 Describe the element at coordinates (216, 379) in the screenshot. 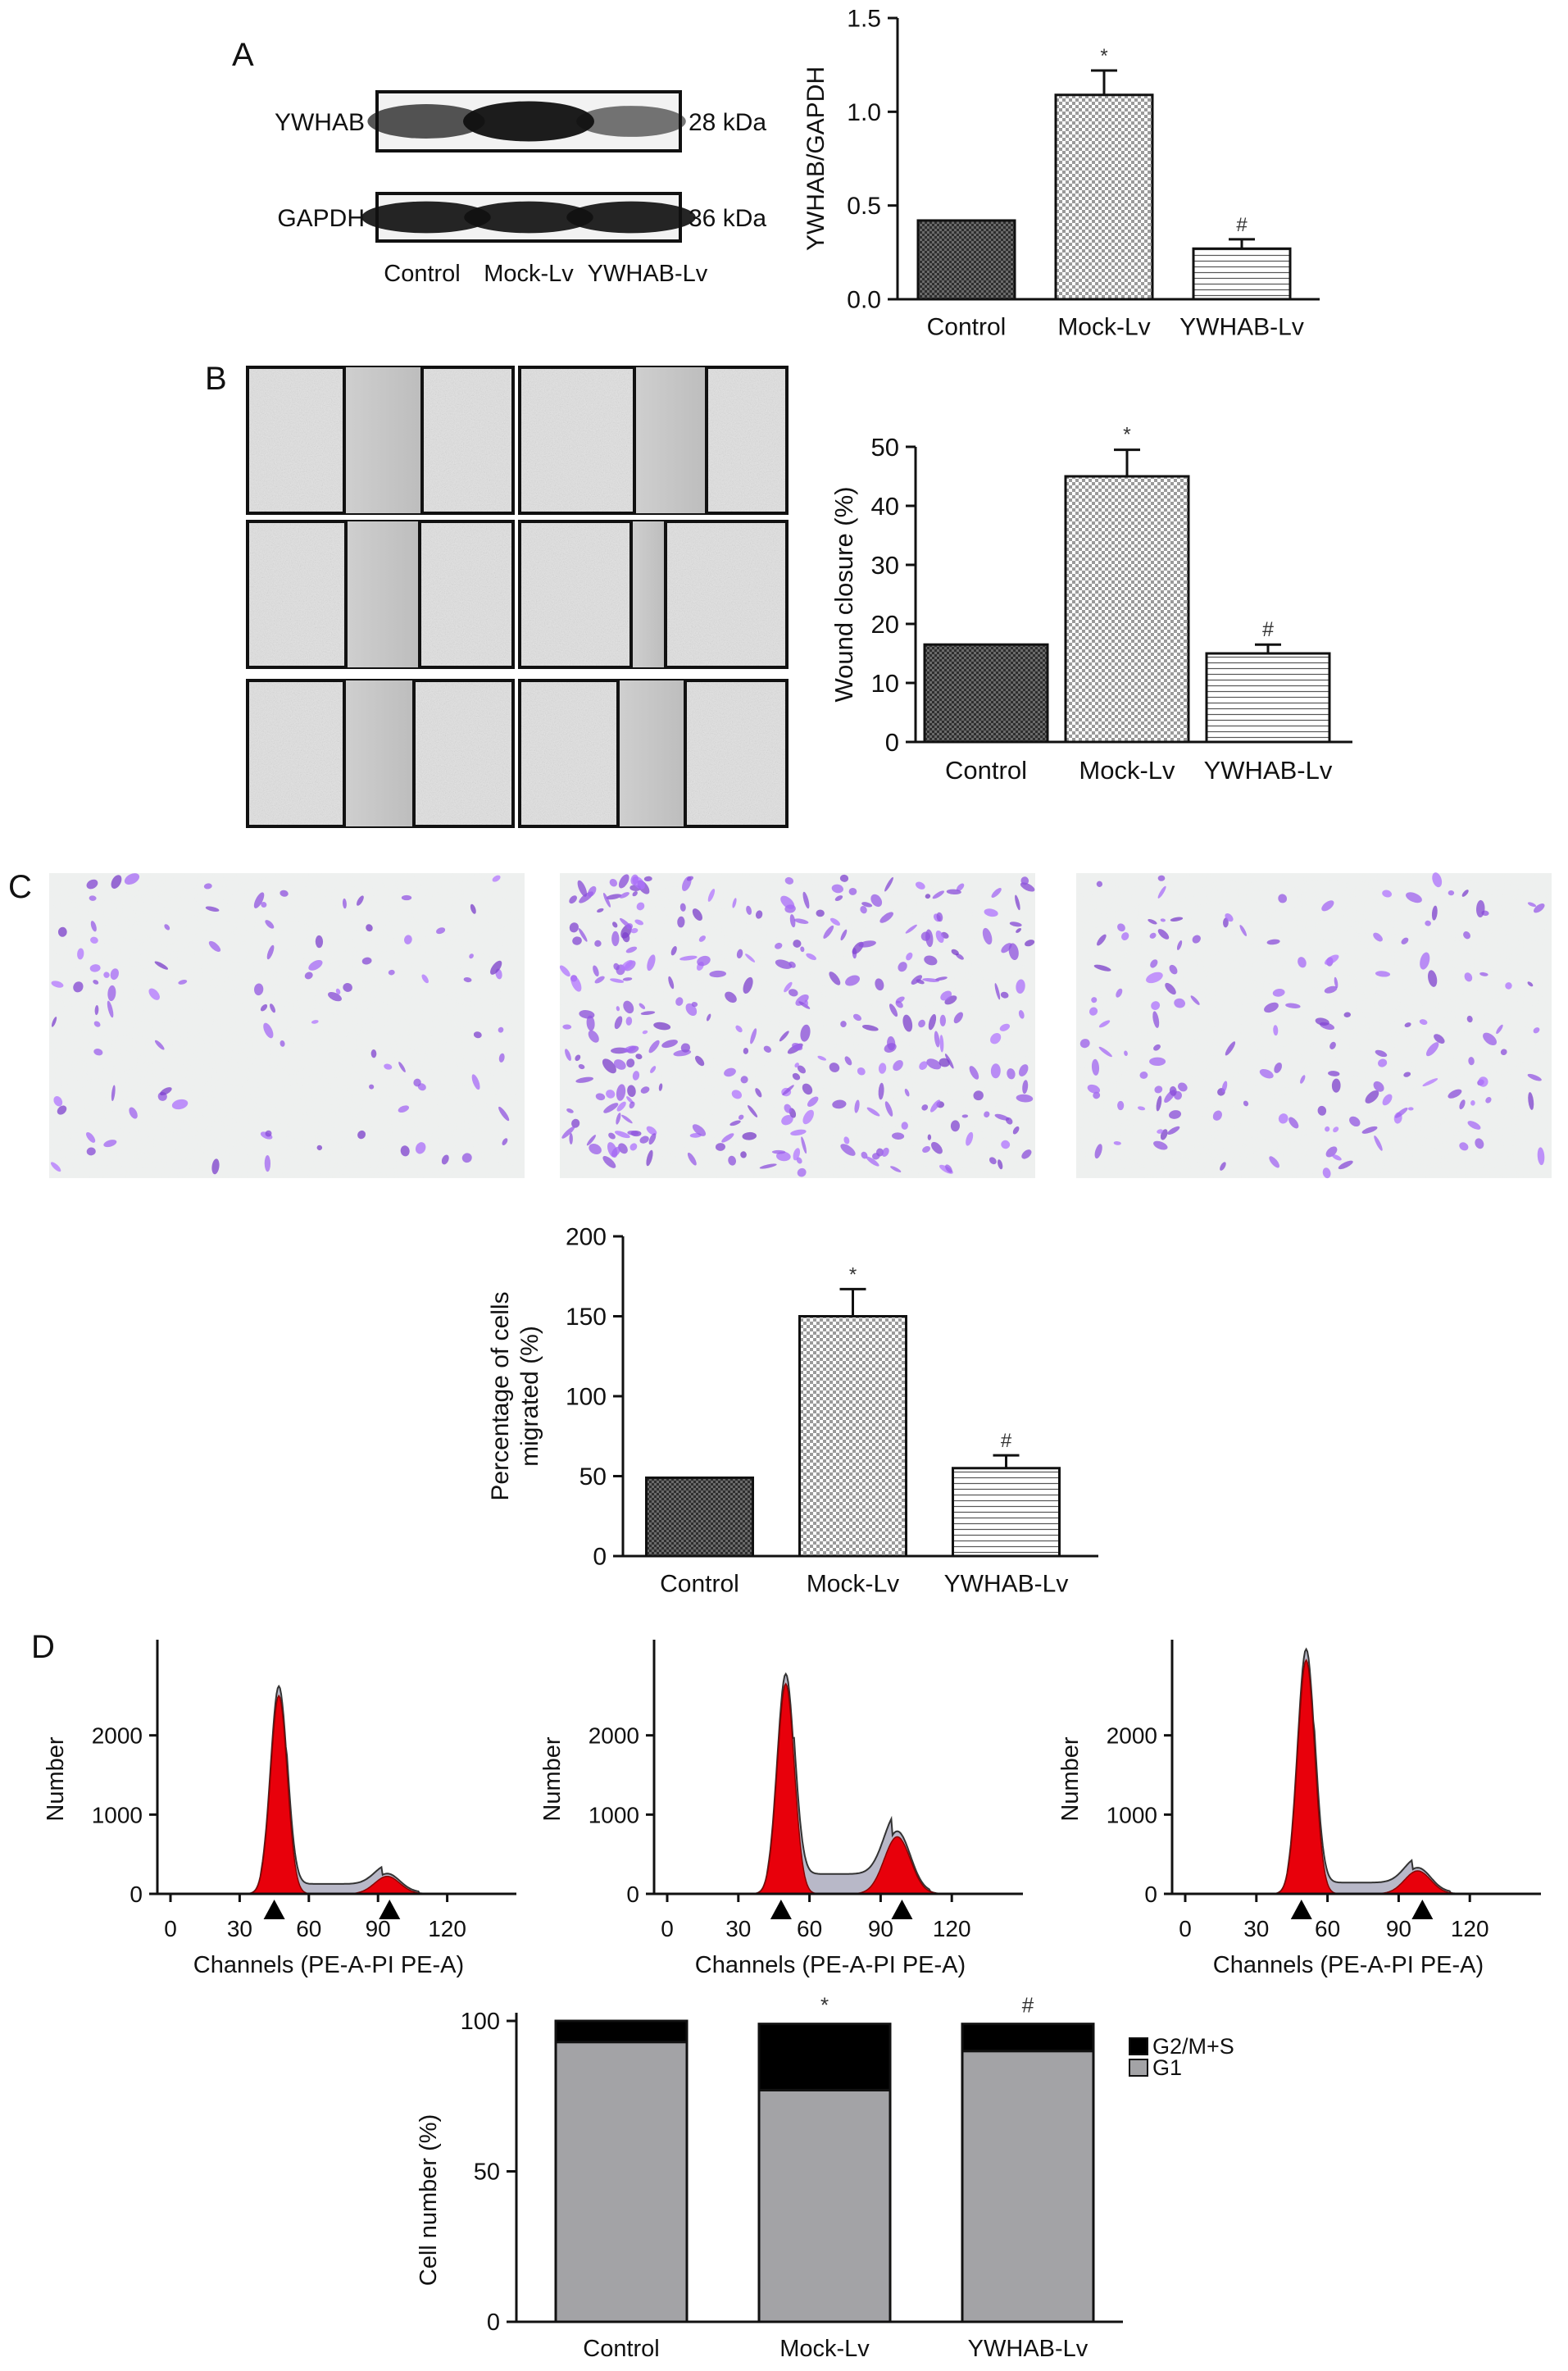

I see `panel-b-letter: B` at that location.